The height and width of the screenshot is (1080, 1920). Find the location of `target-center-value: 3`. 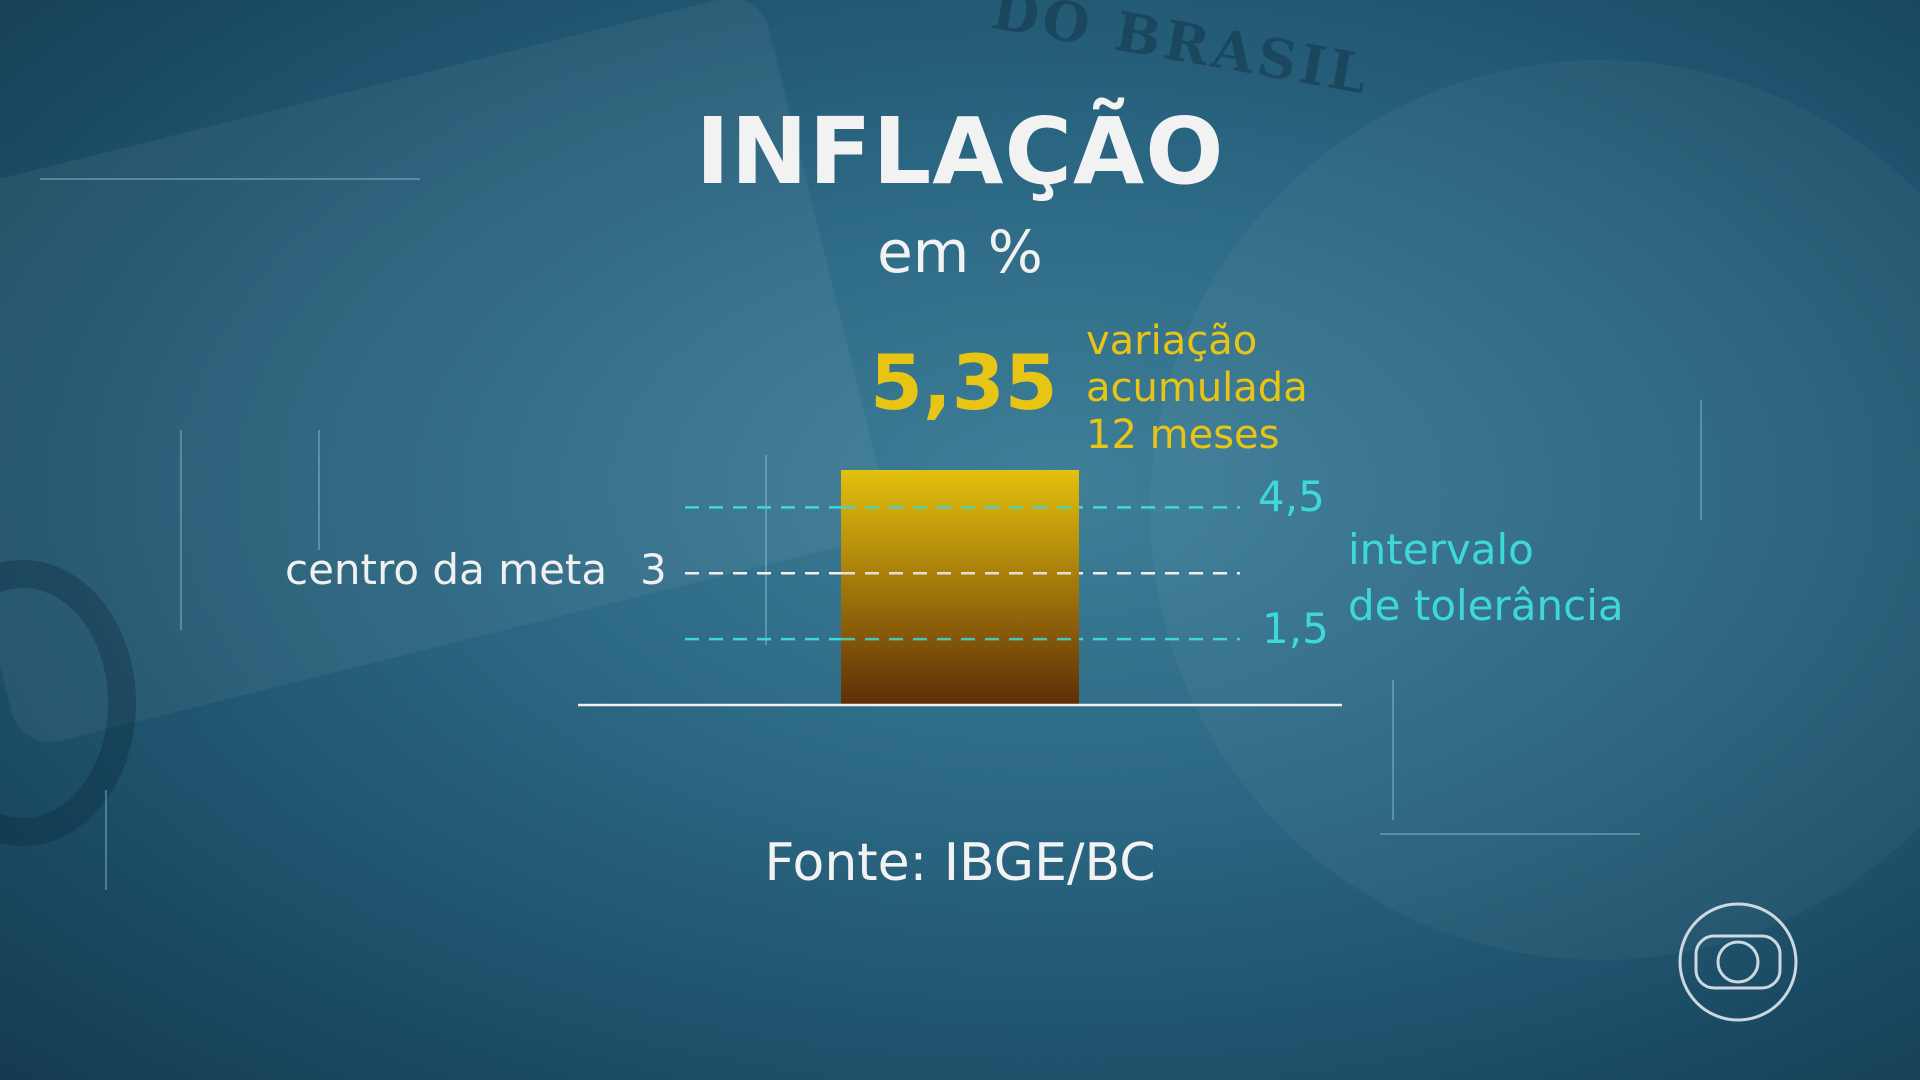

target-center-value: 3 is located at coordinates (653, 569).